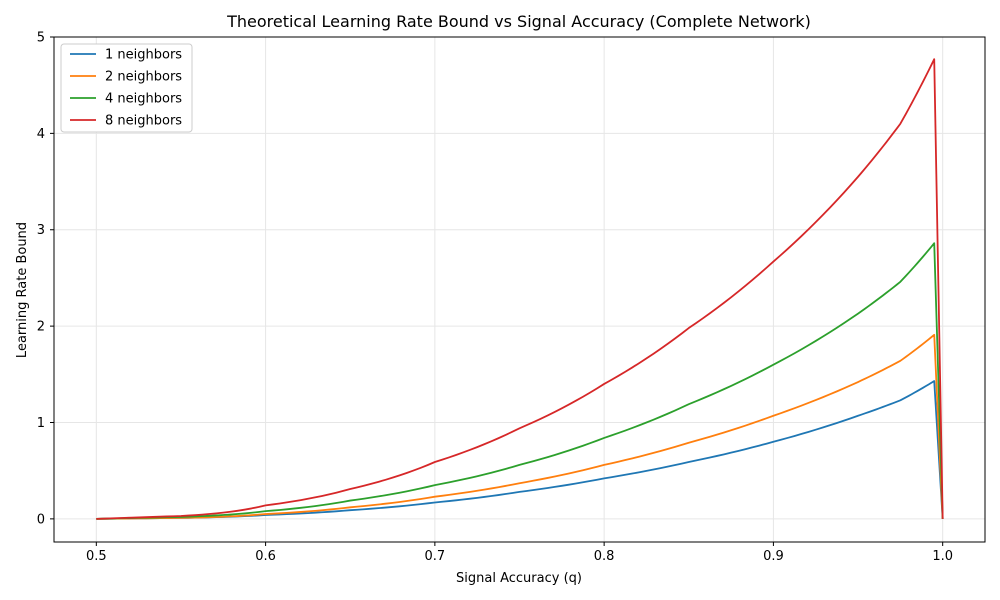  Describe the element at coordinates (41, 134) in the screenshot. I see `y-tick-label: 4` at that location.